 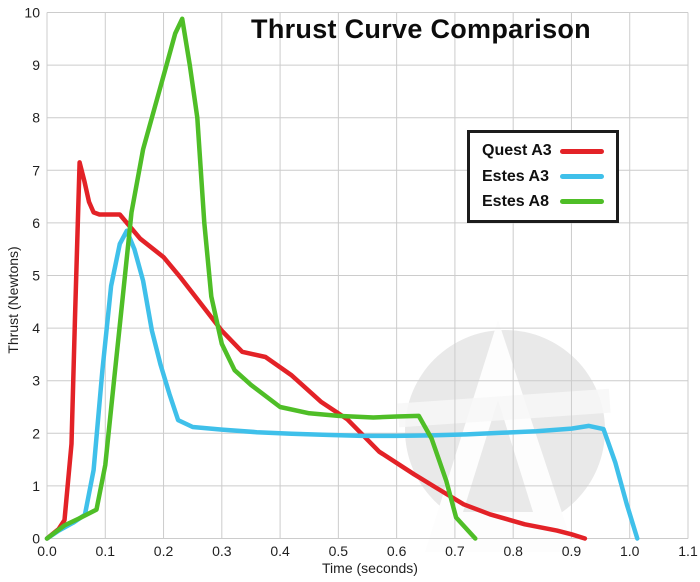 I want to click on y-tick-label-0: 0, so click(x=36, y=539).